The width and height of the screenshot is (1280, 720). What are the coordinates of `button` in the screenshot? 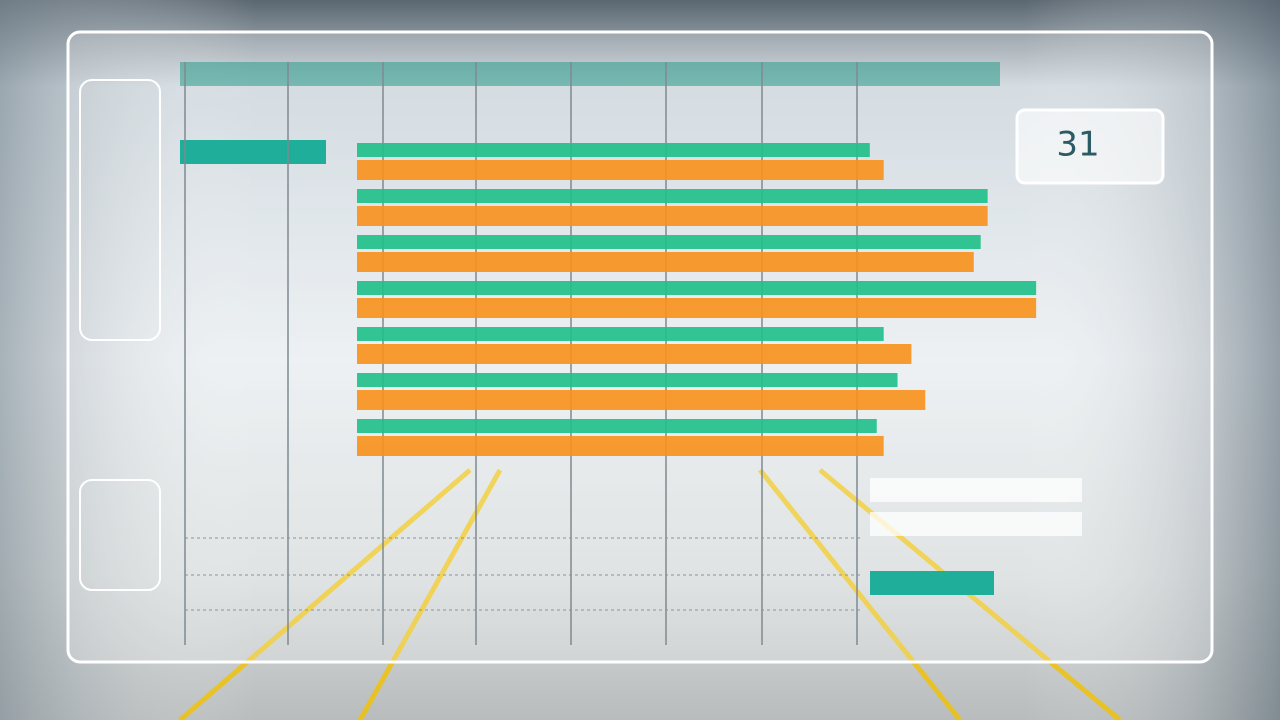 It's located at (932, 583).